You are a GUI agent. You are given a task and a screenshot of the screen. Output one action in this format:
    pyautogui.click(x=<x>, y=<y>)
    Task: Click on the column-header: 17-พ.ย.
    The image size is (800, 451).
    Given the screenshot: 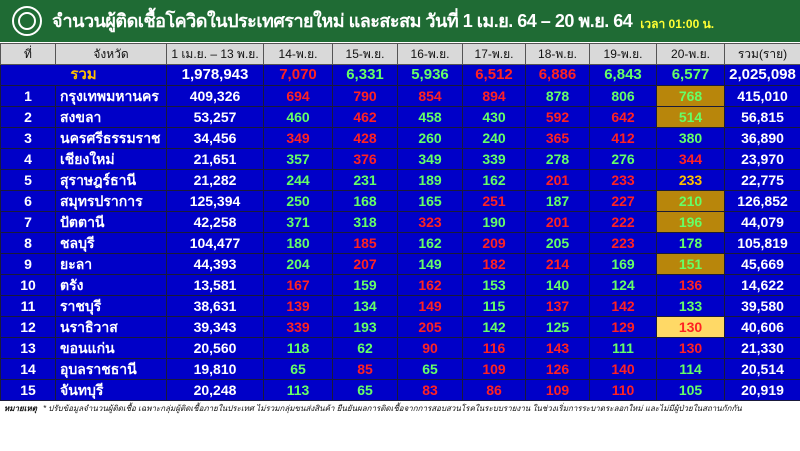 What is the action you would take?
    pyautogui.click(x=494, y=54)
    